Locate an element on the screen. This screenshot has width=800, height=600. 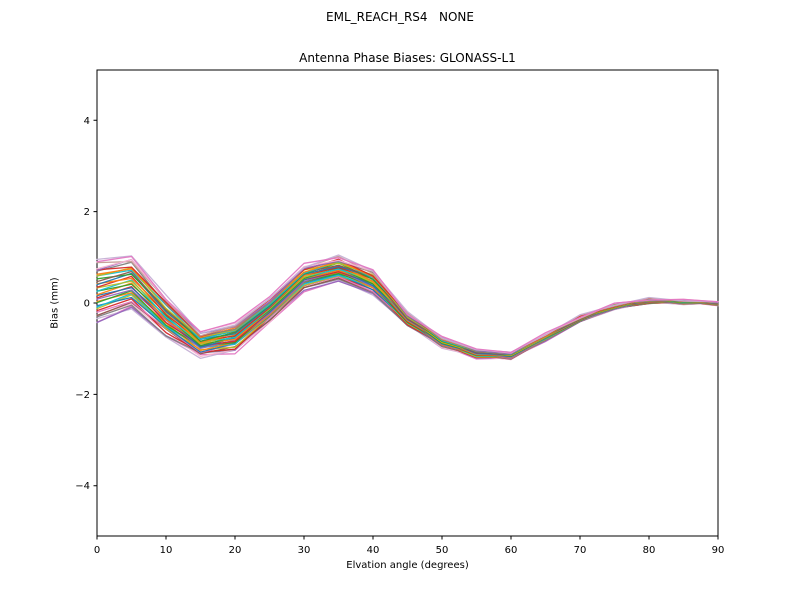
y-tick-label: −4 is located at coordinates (82, 486).